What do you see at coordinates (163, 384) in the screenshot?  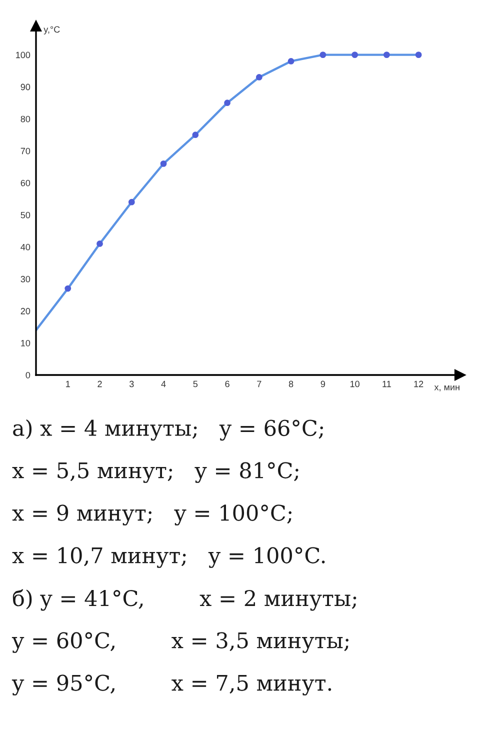 I see `x-tick-label: 4` at bounding box center [163, 384].